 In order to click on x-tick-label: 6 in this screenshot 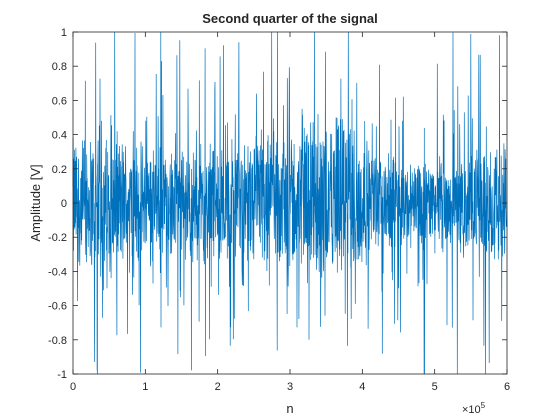, I will do `click(507, 387)`.